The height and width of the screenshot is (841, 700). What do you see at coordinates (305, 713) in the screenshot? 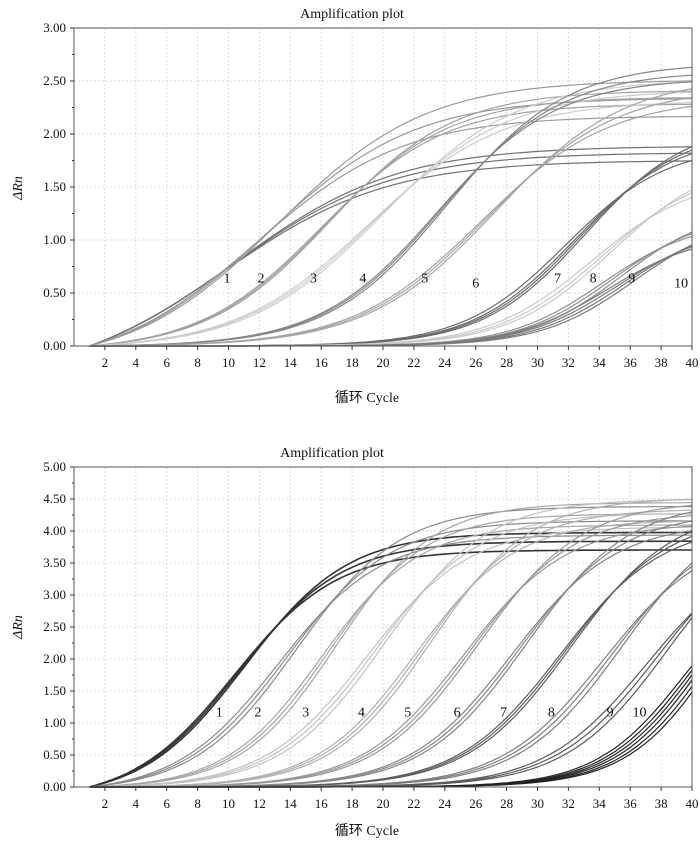
I see `curve-label-3: 3` at bounding box center [305, 713].